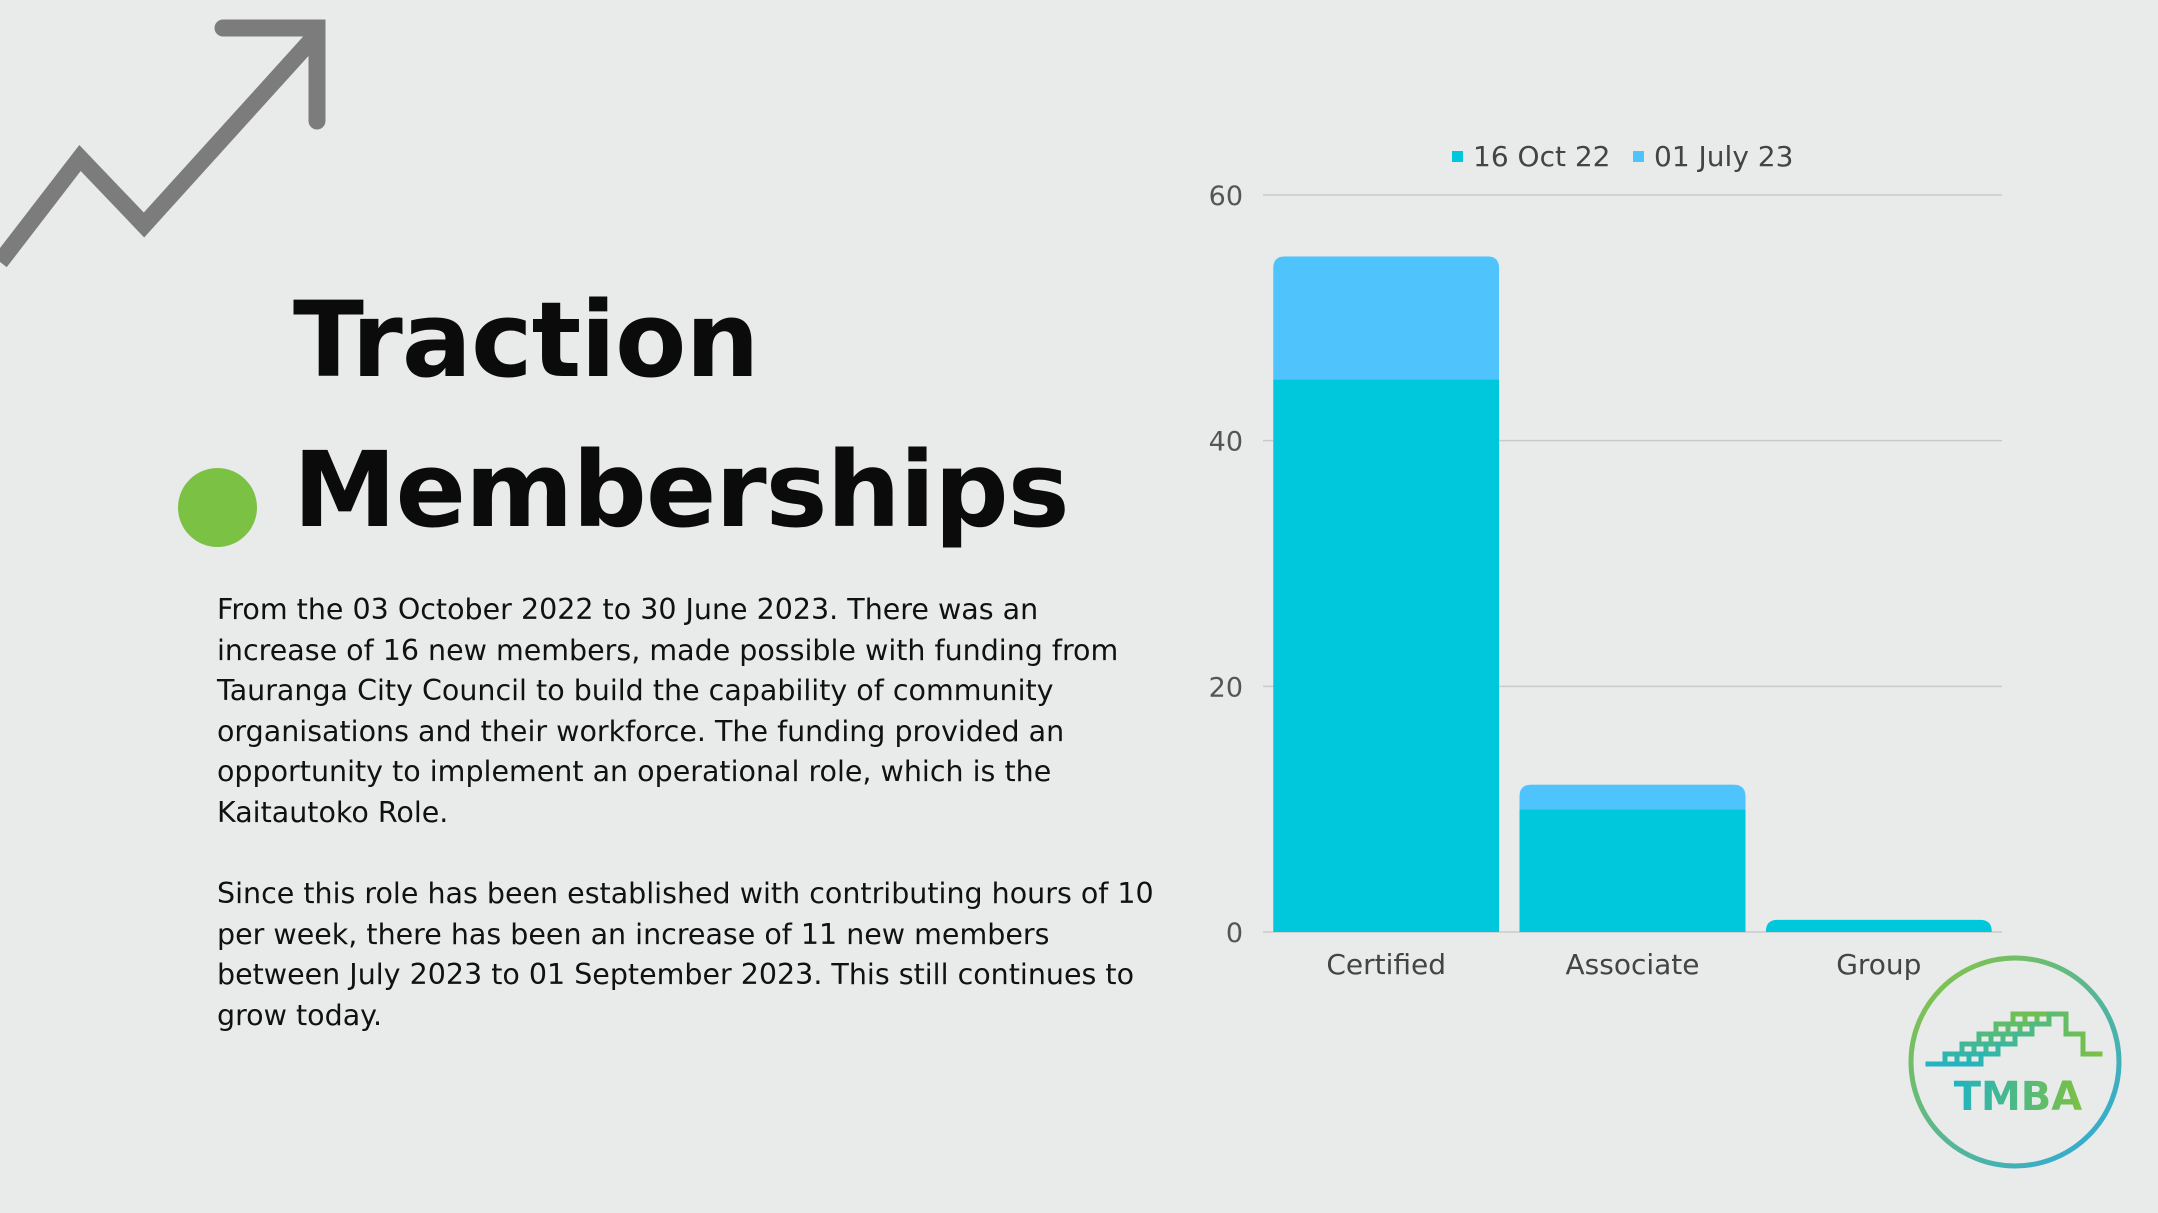 The width and height of the screenshot is (2158, 1213). Describe the element at coordinates (681, 415) in the screenshot. I see `slide-title: Traction Memberships` at that location.